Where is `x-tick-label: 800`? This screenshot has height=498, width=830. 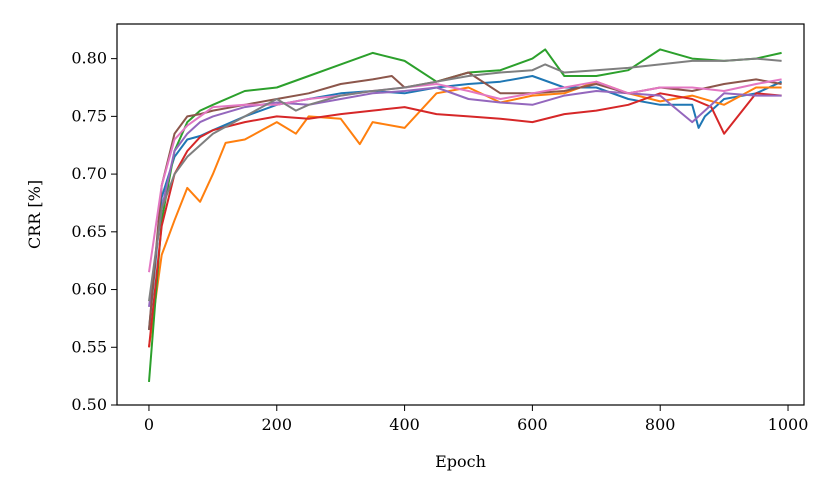 x-tick-label: 800 is located at coordinates (660, 424).